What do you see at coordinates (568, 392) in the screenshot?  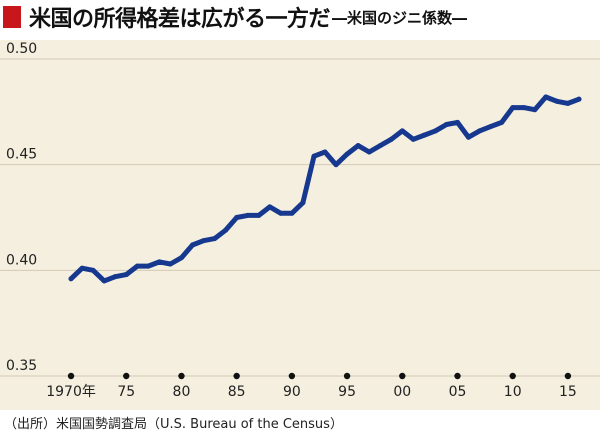 I see `x-tick-label: 15` at bounding box center [568, 392].